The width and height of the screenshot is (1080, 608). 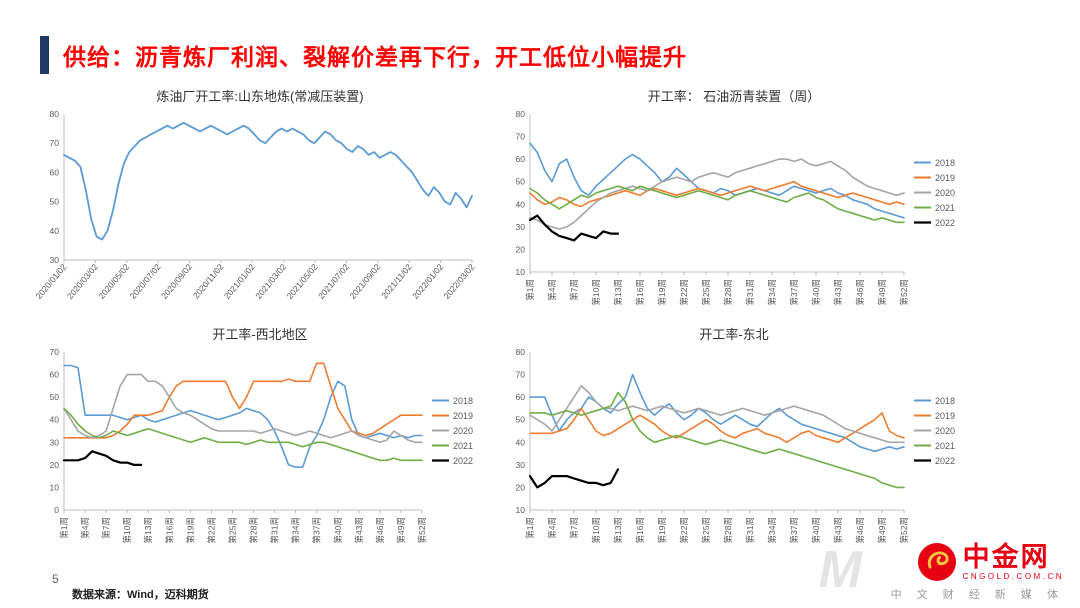 I want to click on watermark-letter: M, so click(x=840, y=570).